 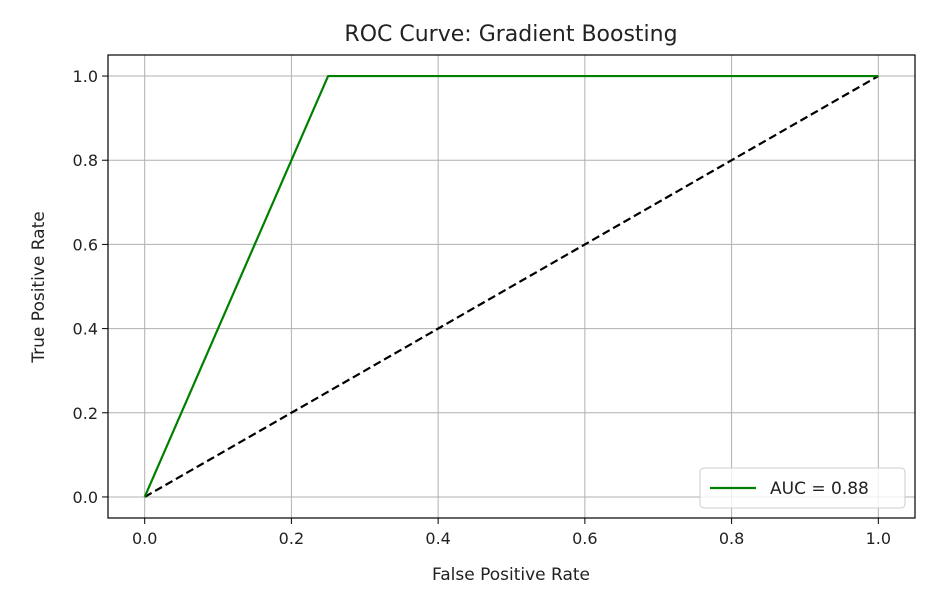 I want to click on x-tick-label: 0.4, so click(x=437, y=538).